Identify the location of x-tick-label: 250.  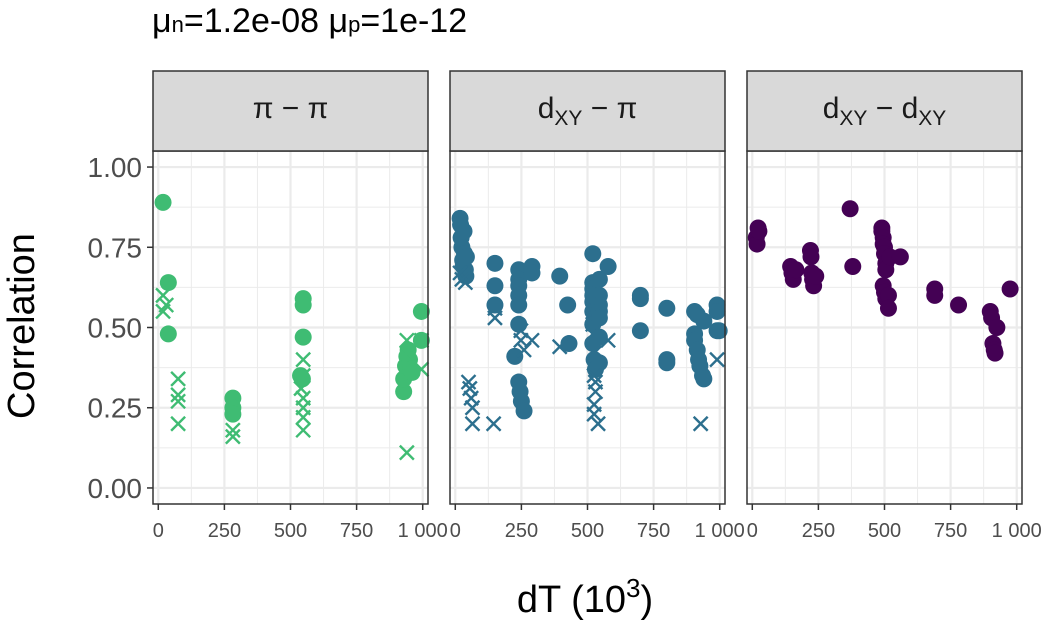
(224, 531).